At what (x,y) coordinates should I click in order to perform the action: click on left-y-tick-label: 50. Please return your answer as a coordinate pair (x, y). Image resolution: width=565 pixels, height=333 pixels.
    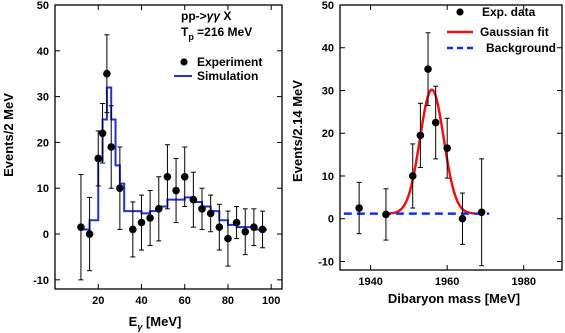
    Looking at the image, I should click on (43, 6).